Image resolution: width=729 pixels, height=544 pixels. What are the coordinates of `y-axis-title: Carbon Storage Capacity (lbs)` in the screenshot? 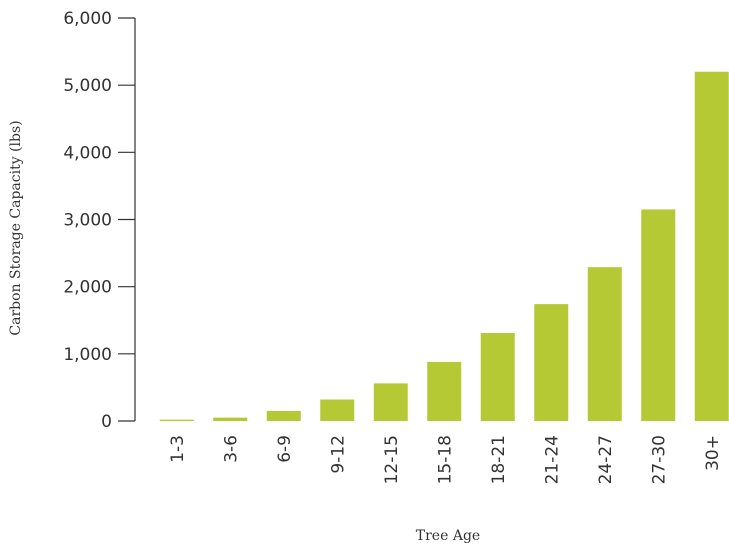 It's located at (16, 227).